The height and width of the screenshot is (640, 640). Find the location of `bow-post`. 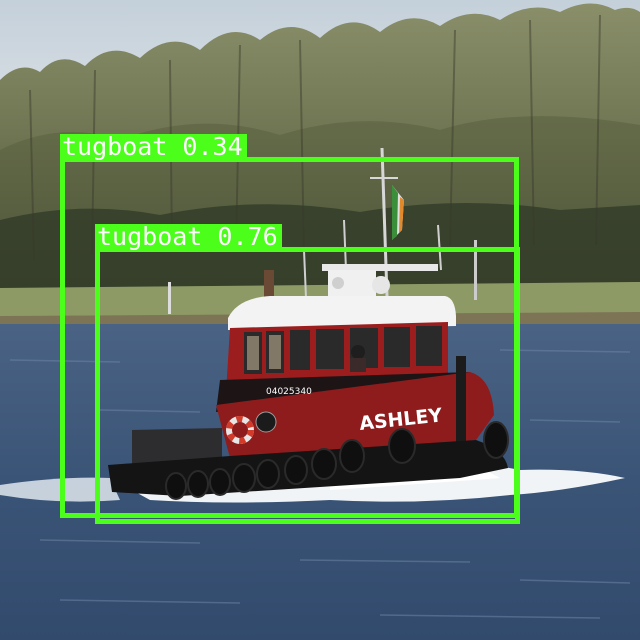

bow-post is located at coordinates (461, 411).